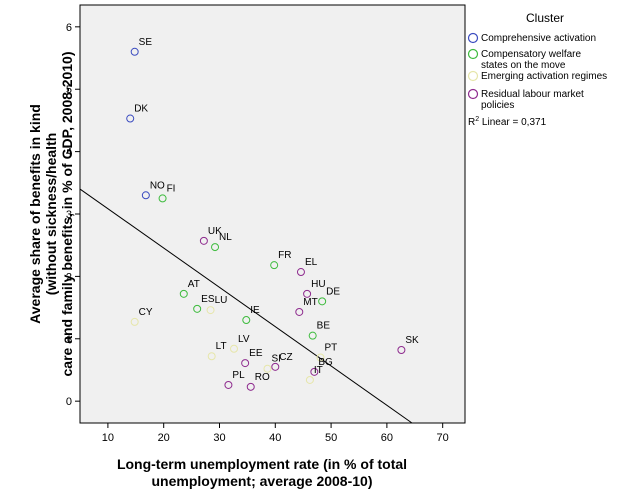  What do you see at coordinates (221, 300) in the screenshot?
I see `point-label-lu: LU` at bounding box center [221, 300].